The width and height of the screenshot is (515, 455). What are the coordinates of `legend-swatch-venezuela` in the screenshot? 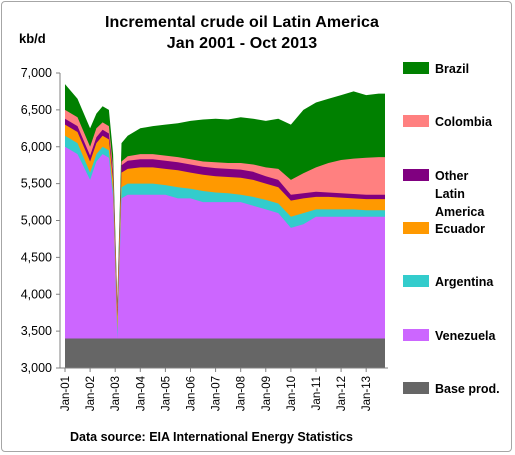 It's located at (416, 335).